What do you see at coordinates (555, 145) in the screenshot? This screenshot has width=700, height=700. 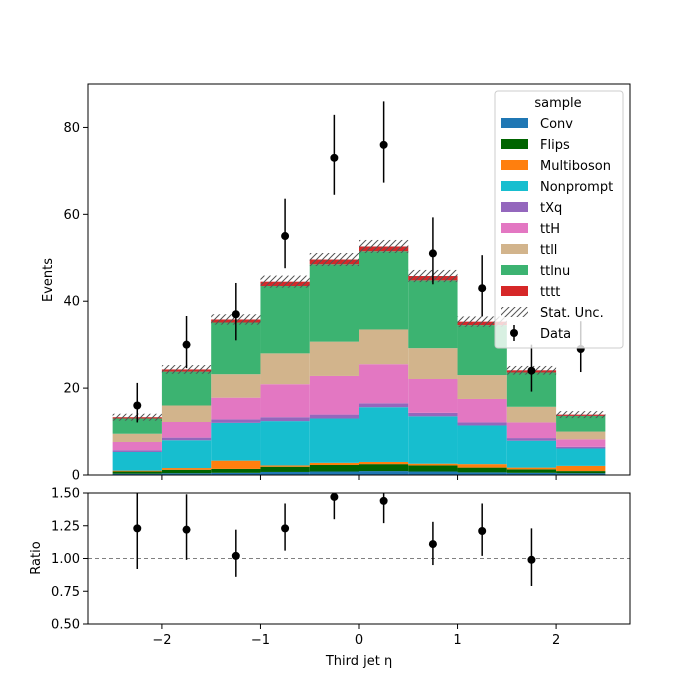 I see `legend-label-flips: Flips` at bounding box center [555, 145].